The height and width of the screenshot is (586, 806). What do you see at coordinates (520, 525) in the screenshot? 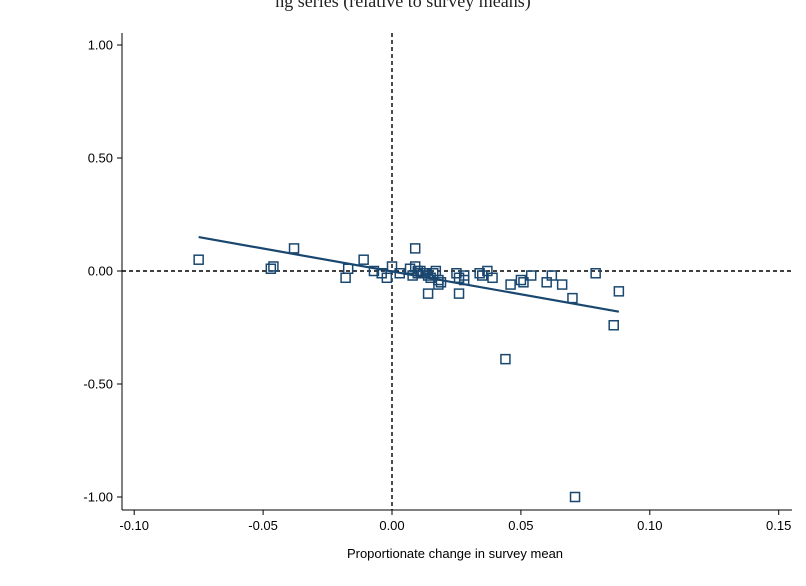
I see `x-tick-label: 0.05` at bounding box center [520, 525].